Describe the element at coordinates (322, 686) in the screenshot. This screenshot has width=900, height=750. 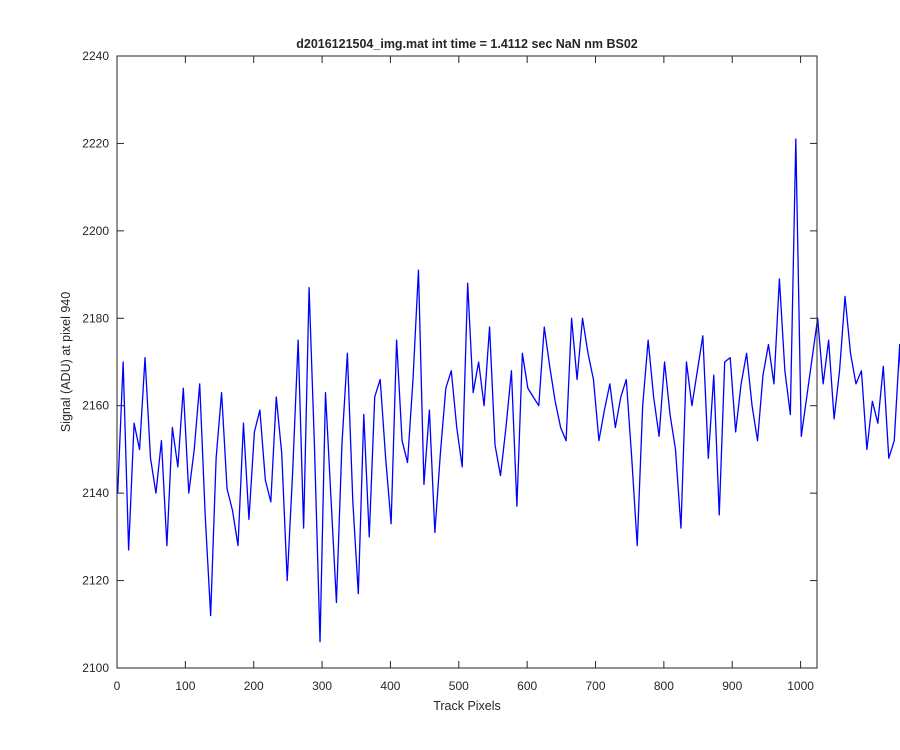
I see `x-tick-label: 300` at that location.